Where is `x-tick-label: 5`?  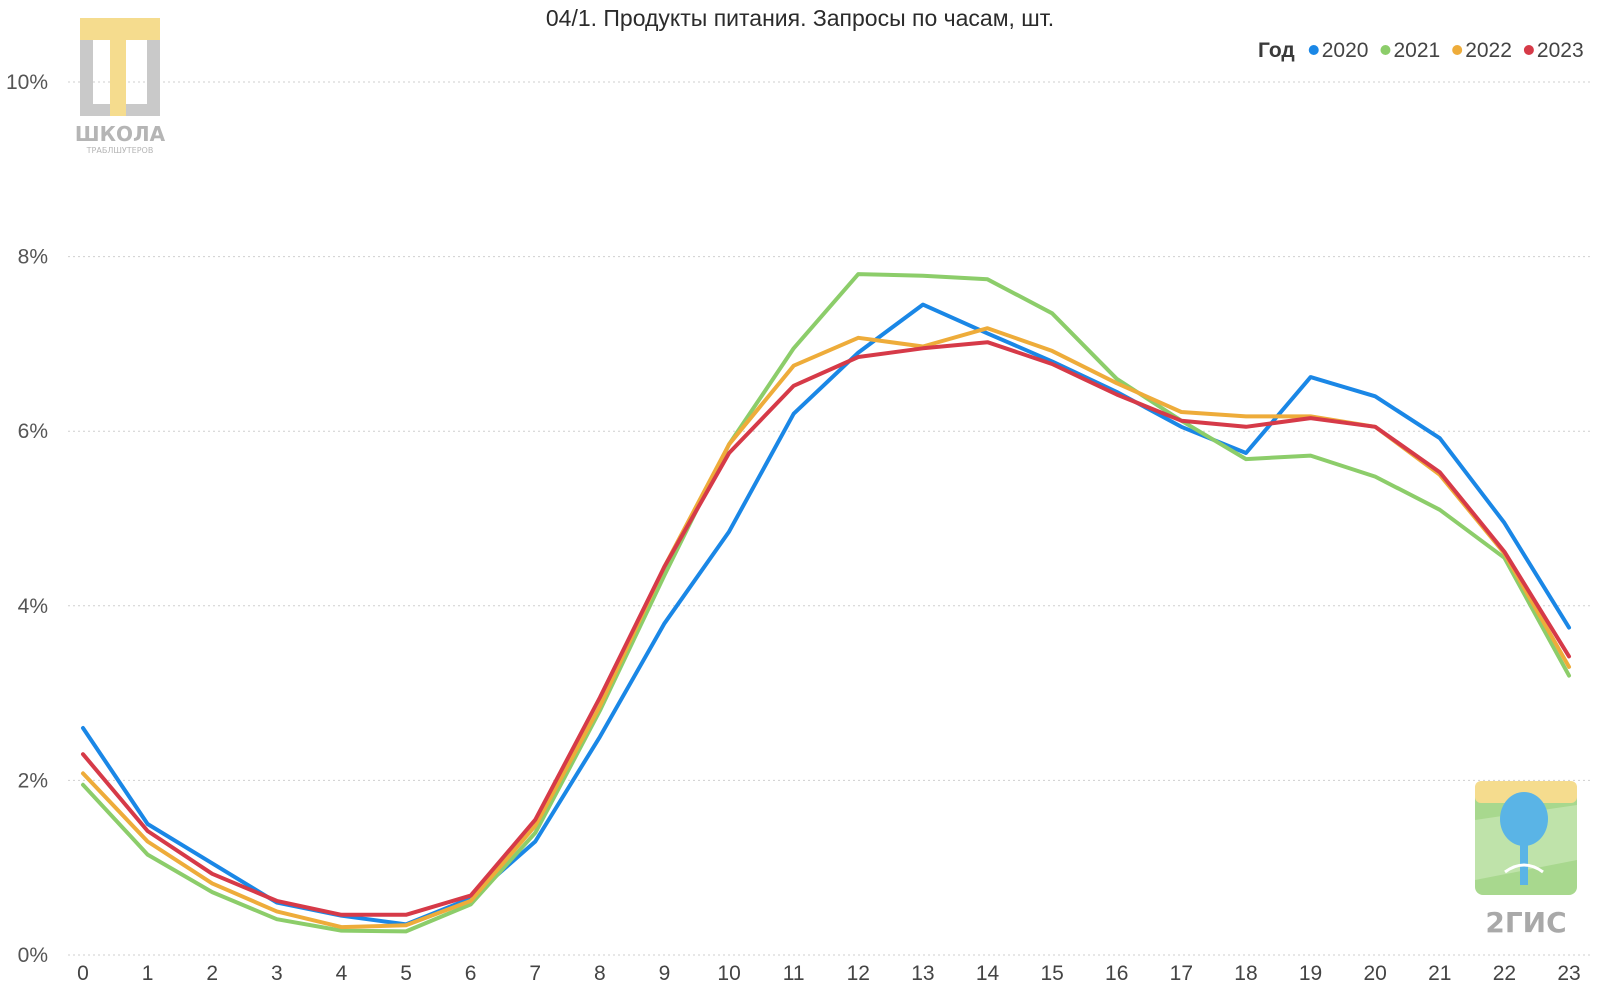 x-tick-label: 5 is located at coordinates (406, 973).